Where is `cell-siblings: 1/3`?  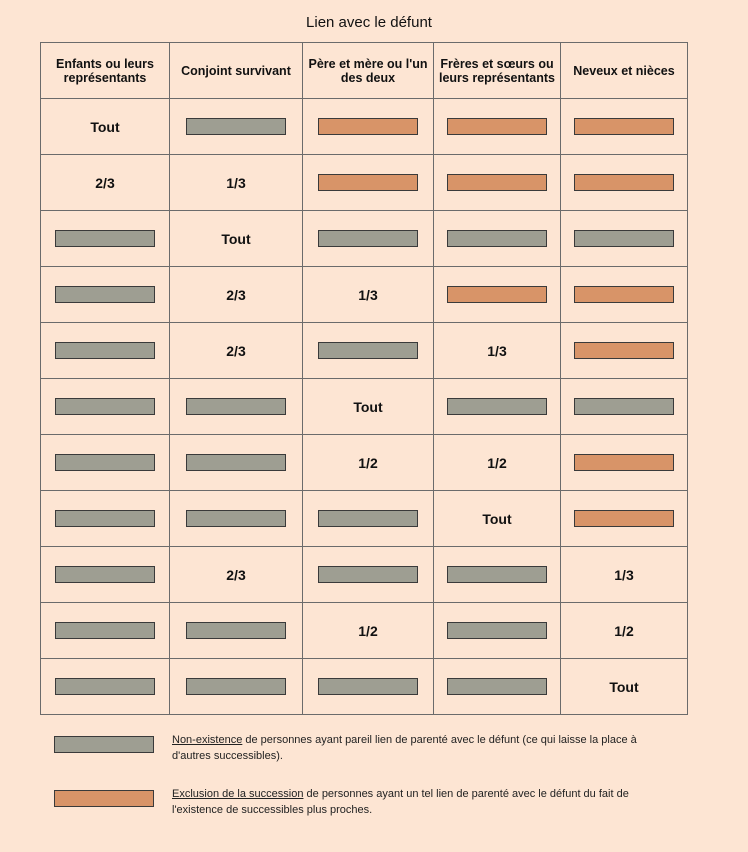 cell-siblings: 1/3 is located at coordinates (497, 350).